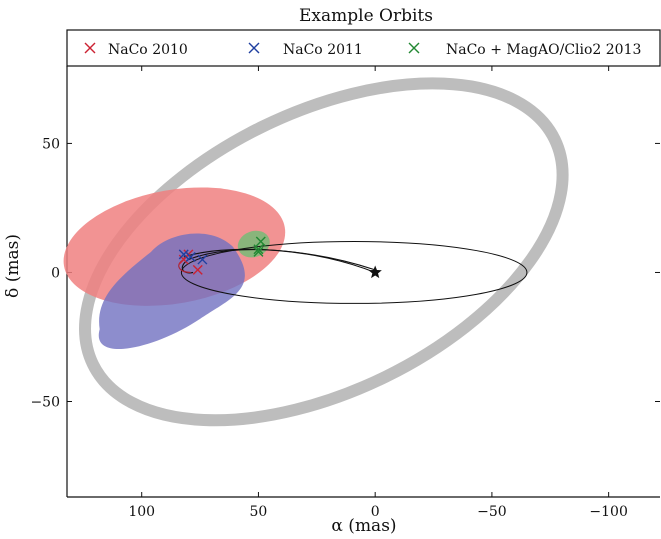 This screenshot has width=661, height=539. Describe the element at coordinates (375, 272) in the screenshot. I see `host-star-marker` at that location.